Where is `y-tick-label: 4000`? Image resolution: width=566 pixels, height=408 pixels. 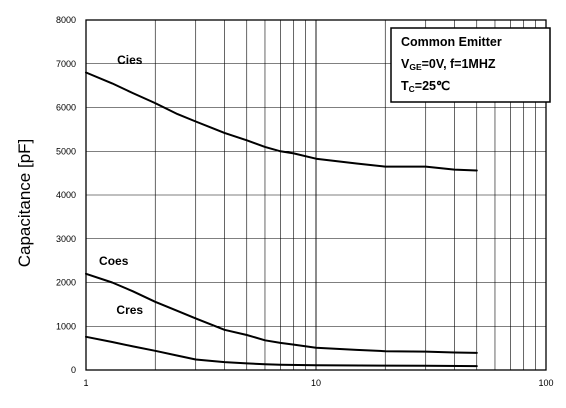
y-tick-label: 4000 is located at coordinates (66, 195).